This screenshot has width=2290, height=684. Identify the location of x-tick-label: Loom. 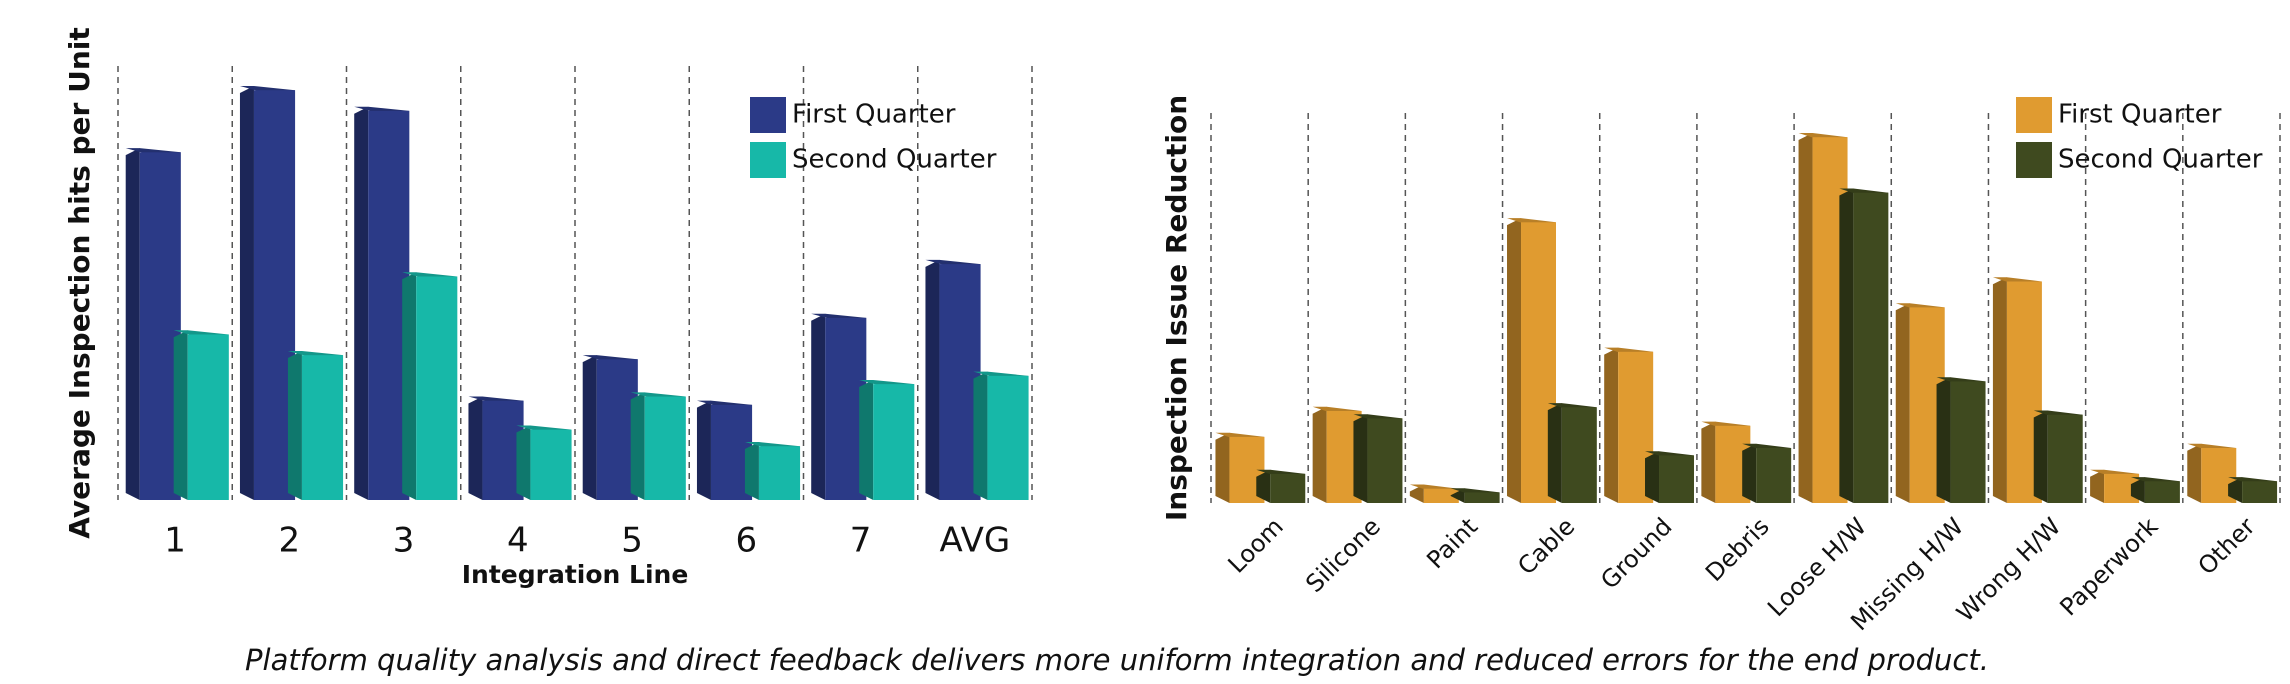
(1256, 545).